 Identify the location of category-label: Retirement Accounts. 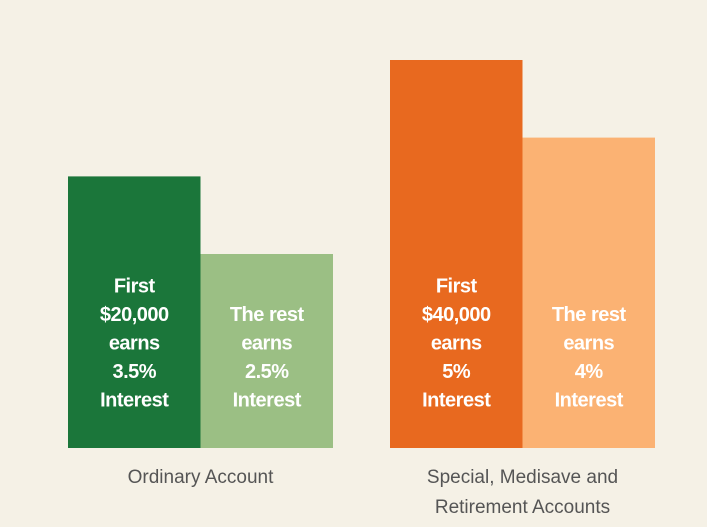
(522, 507).